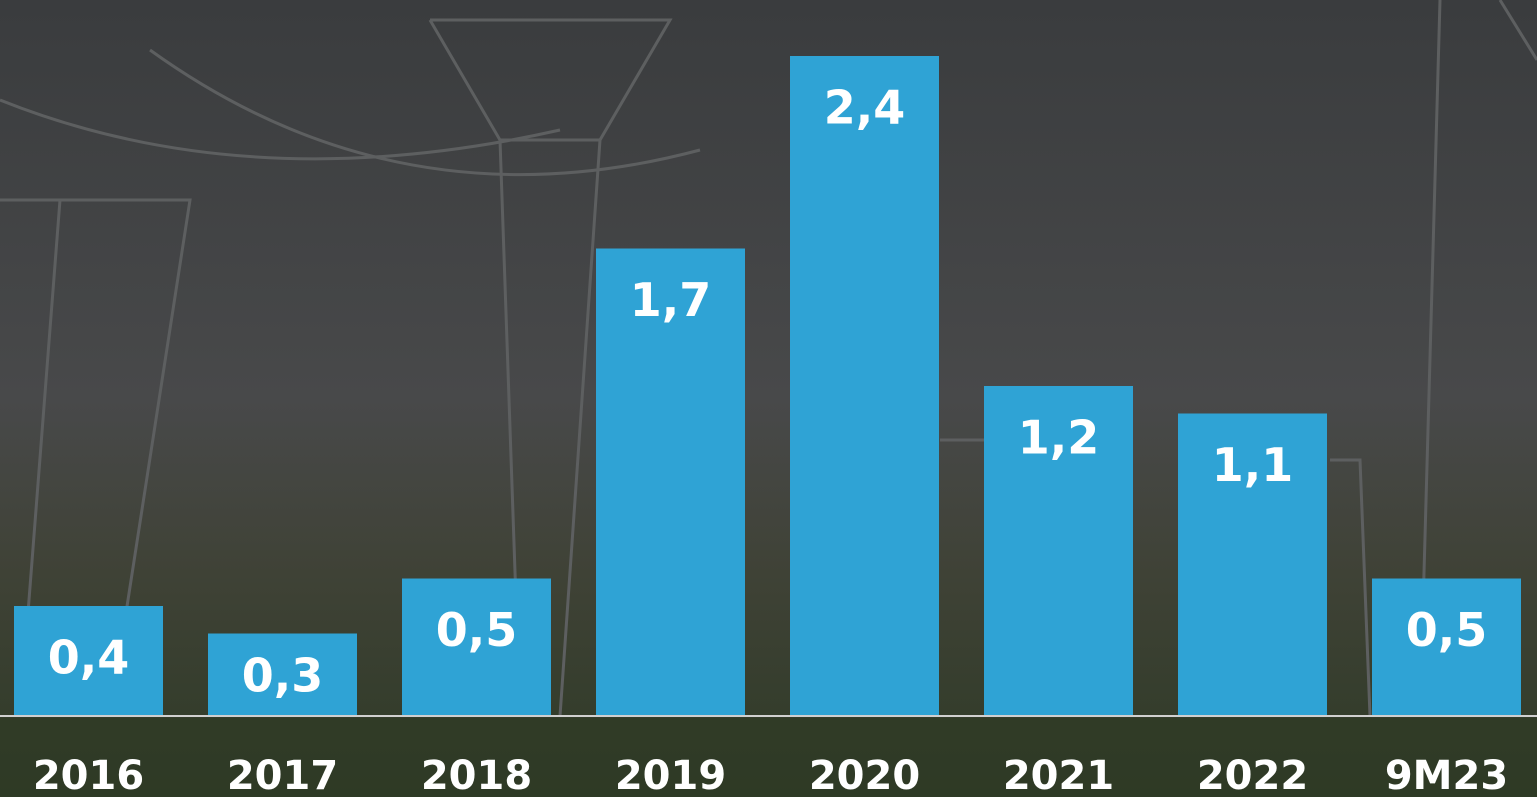 Image resolution: width=1537 pixels, height=797 pixels. I want to click on ground, so click(768, 757).